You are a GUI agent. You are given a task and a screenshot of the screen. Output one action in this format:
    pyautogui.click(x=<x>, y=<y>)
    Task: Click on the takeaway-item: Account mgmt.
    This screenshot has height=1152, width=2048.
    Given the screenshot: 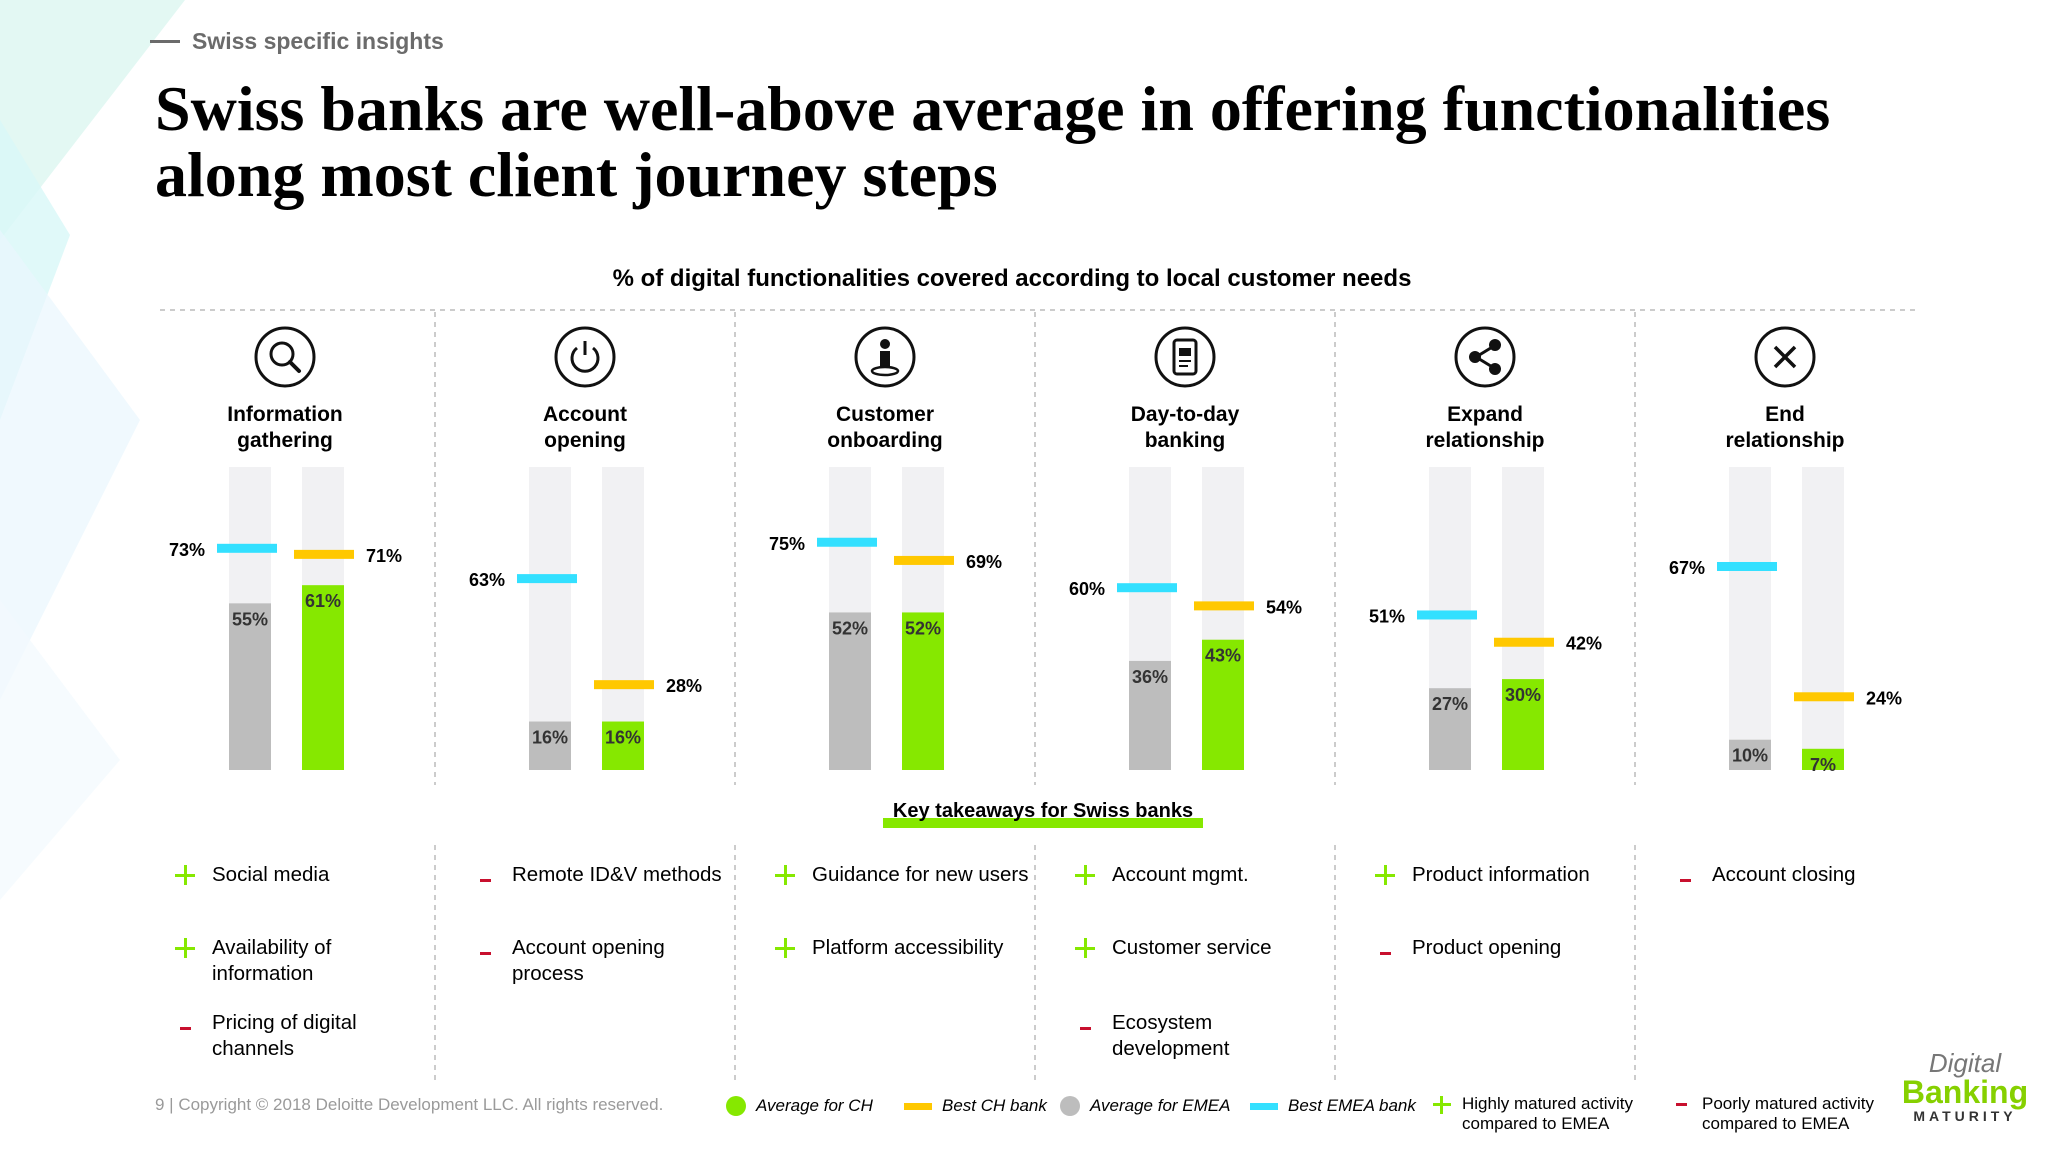 What is the action you would take?
    pyautogui.click(x=1202, y=875)
    